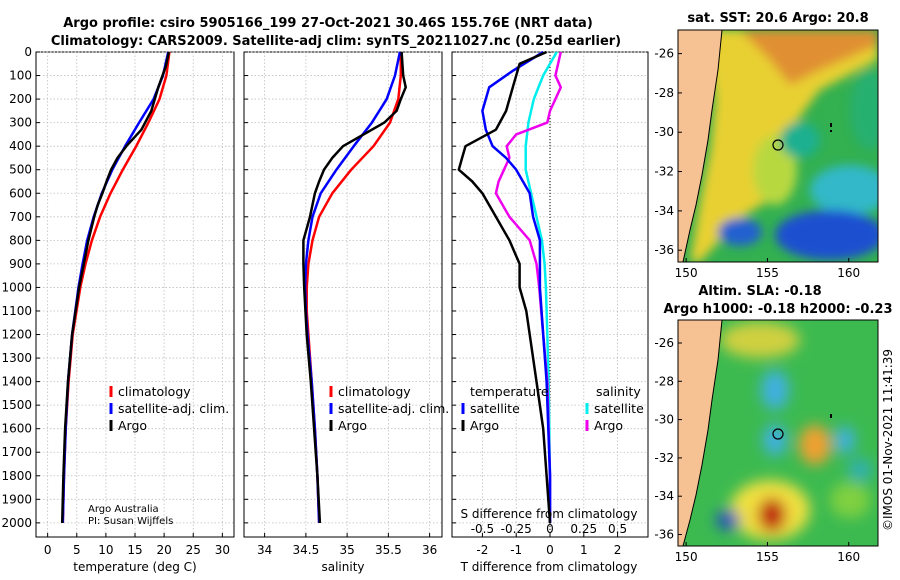 The image size is (900, 580). I want to click on sst-map, so click(778, 146).